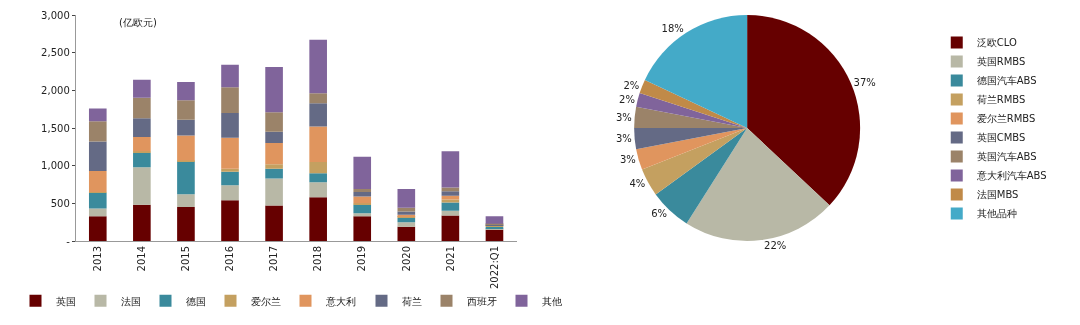 Image resolution: width=1080 pixels, height=325 pixels. I want to click on x-tick-label: 2016, so click(230, 259).